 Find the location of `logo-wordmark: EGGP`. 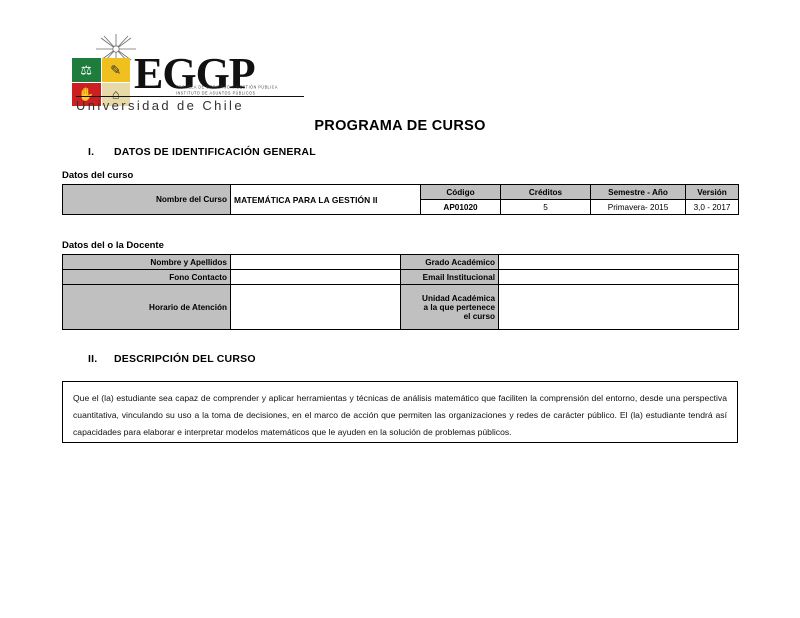

logo-wordmark: EGGP is located at coordinates (195, 73).